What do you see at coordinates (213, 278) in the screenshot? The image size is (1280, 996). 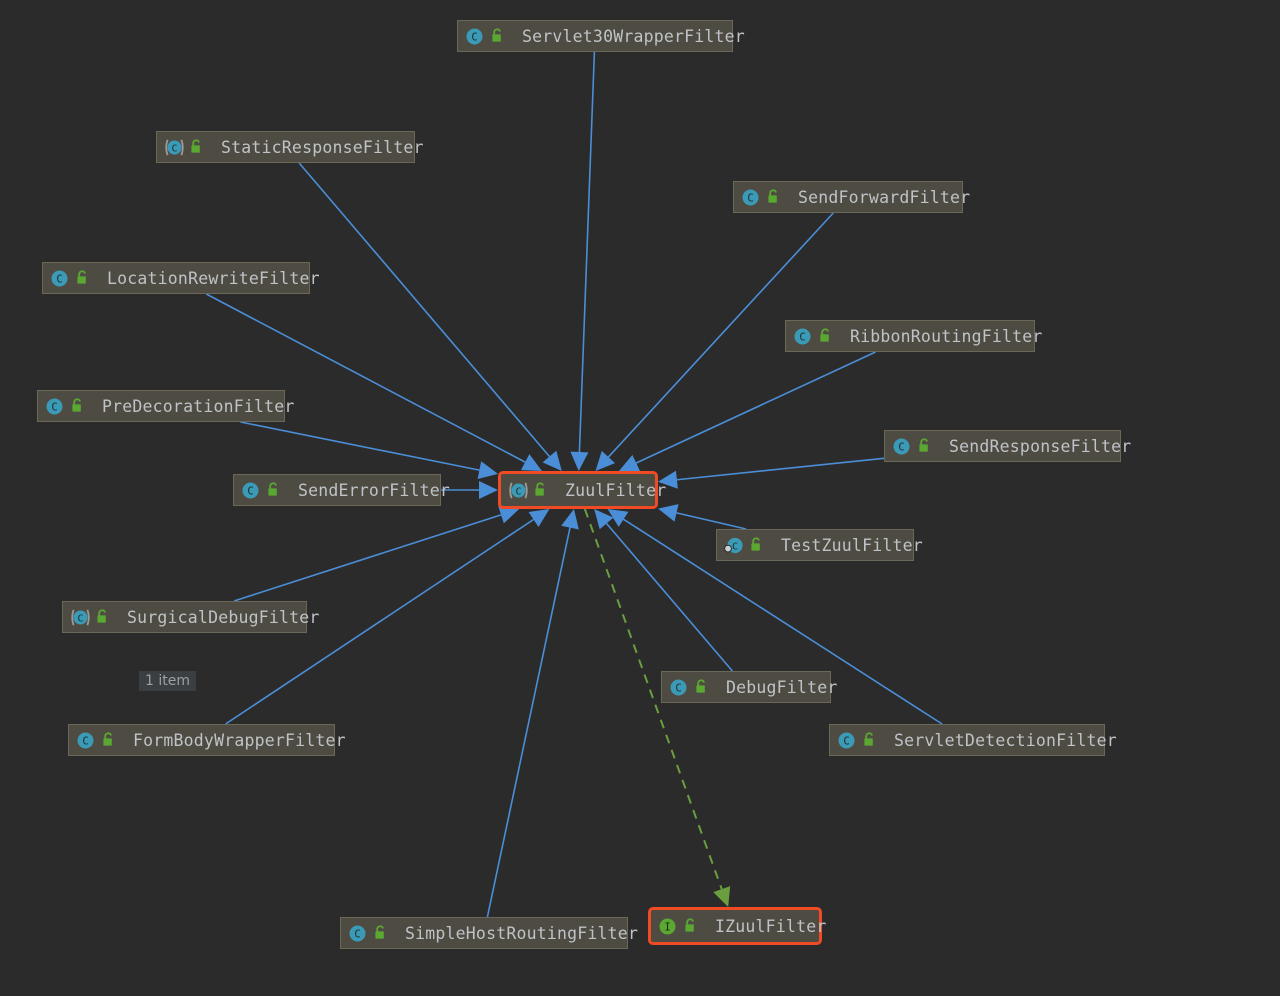 I see `class-node-label: LocationRewriteFilter` at bounding box center [213, 278].